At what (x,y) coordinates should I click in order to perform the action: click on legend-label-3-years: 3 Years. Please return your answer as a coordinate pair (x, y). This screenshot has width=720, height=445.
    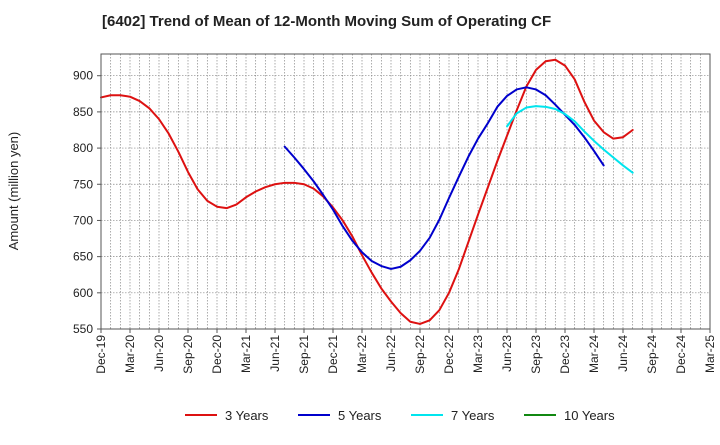
    Looking at the image, I should click on (247, 415).